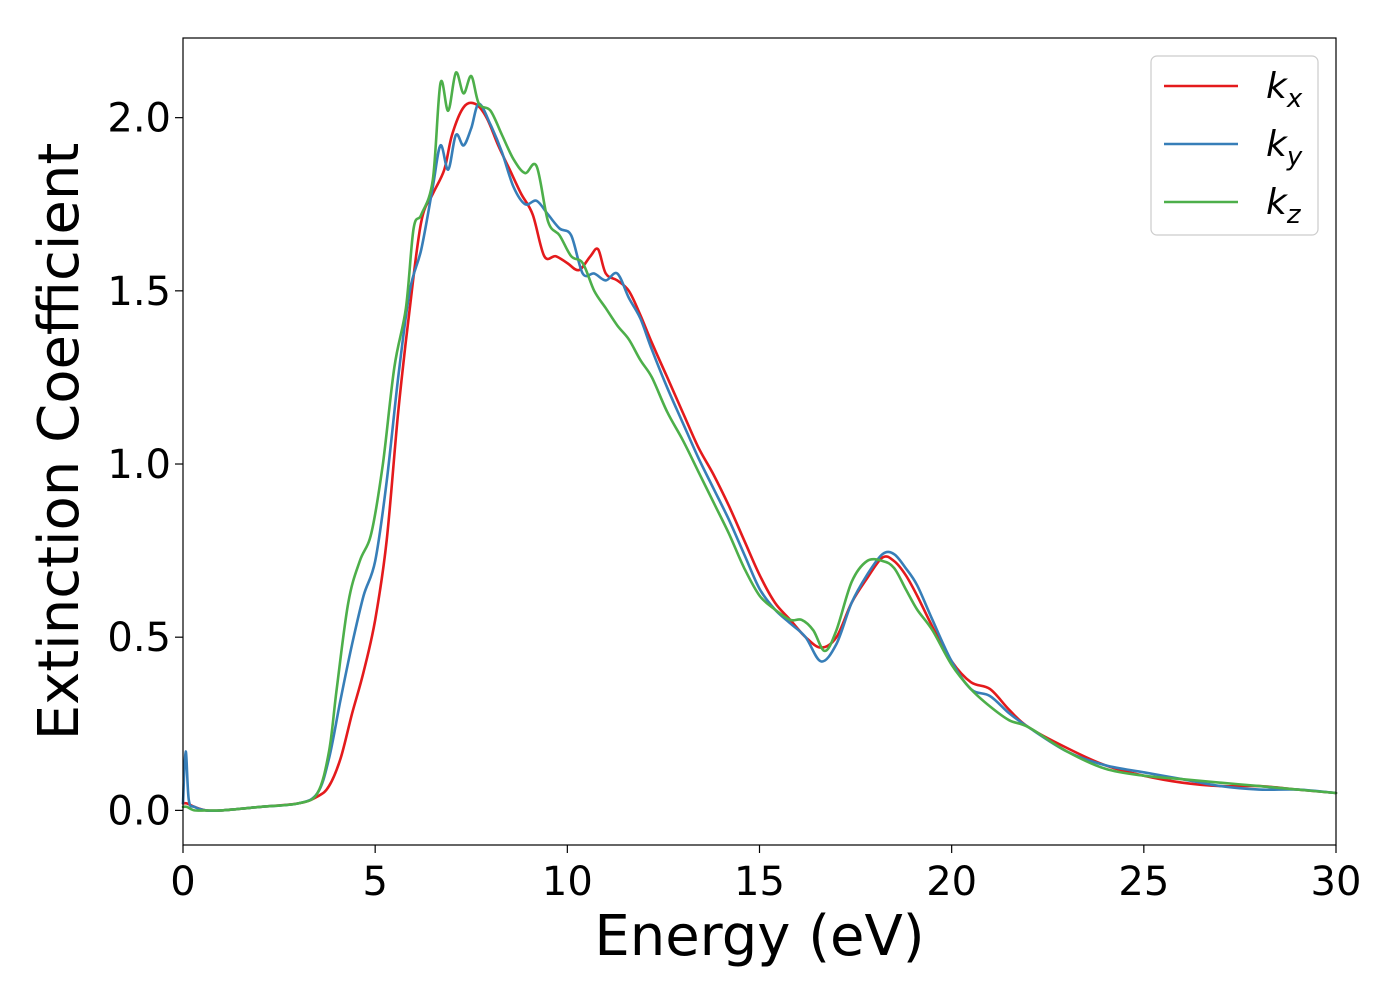 Image resolution: width=1400 pixels, height=1000 pixels. What do you see at coordinates (759, 936) in the screenshot?
I see `x-axis-title: Energy (eV)` at bounding box center [759, 936].